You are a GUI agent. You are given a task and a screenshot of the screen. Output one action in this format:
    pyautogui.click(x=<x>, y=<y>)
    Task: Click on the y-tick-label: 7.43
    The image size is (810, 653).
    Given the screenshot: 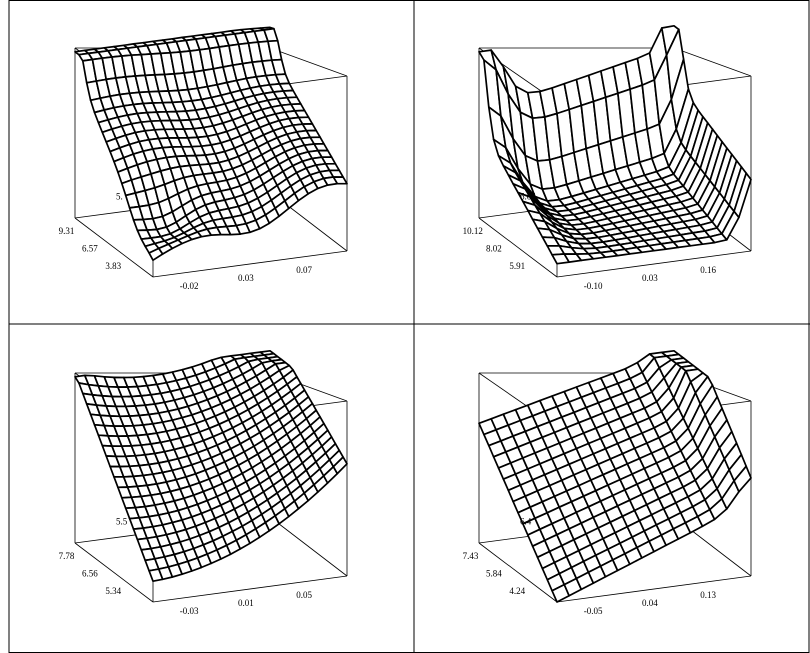 What is the action you would take?
    pyautogui.click(x=471, y=556)
    